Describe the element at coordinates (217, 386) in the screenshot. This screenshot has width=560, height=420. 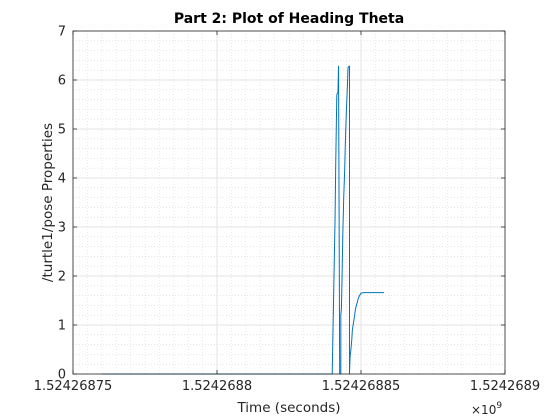
I see `x-tick-label: 1.5242688` at that location.